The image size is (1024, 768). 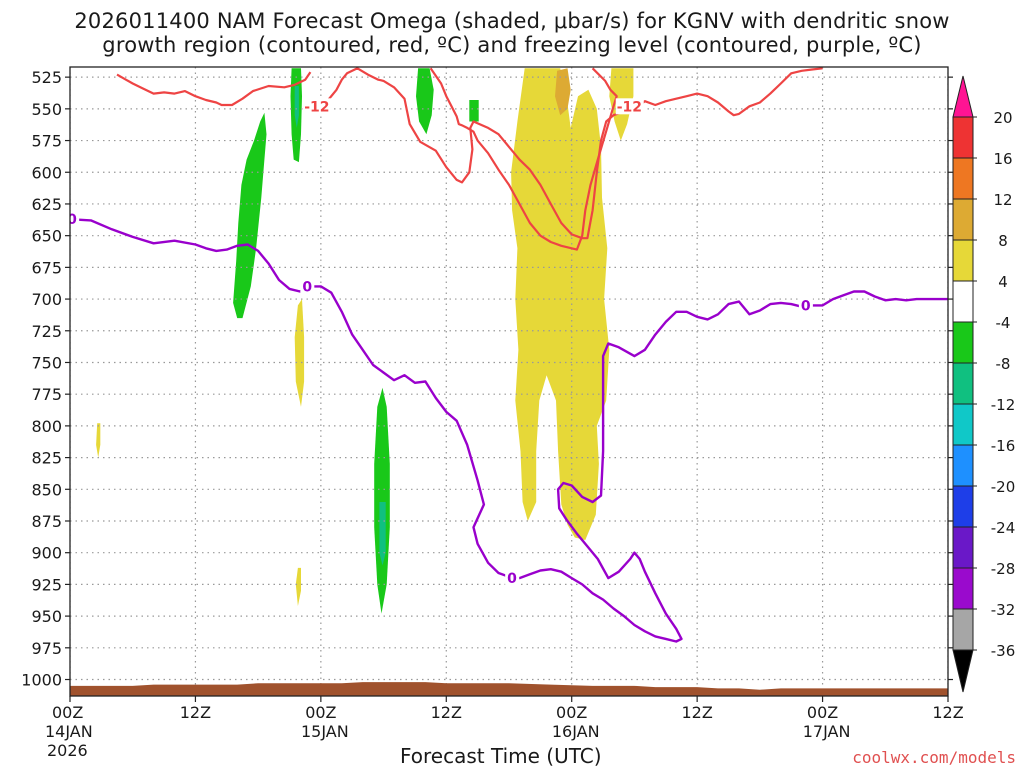 I want to click on colorbar-label-5: -4, so click(x=1003, y=323).